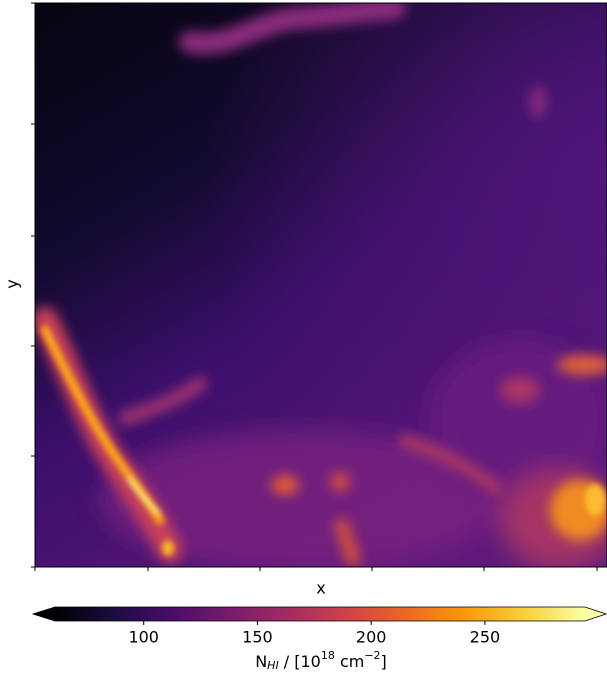  Describe the element at coordinates (12, 283) in the screenshot. I see `y-axis-label: y` at that location.